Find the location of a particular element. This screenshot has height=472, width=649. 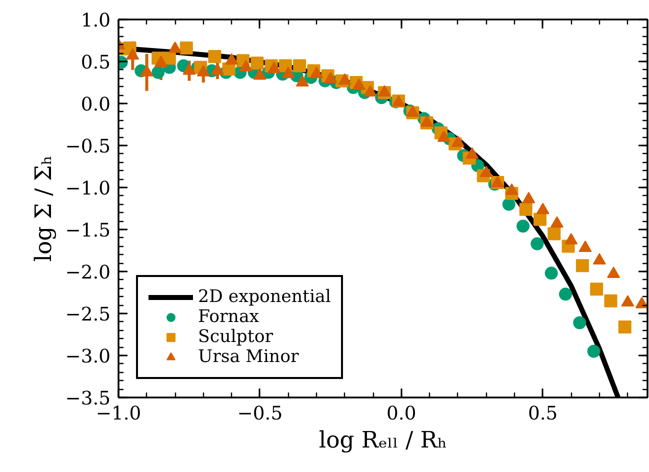

legend-label: Fornax is located at coordinates (229, 317).